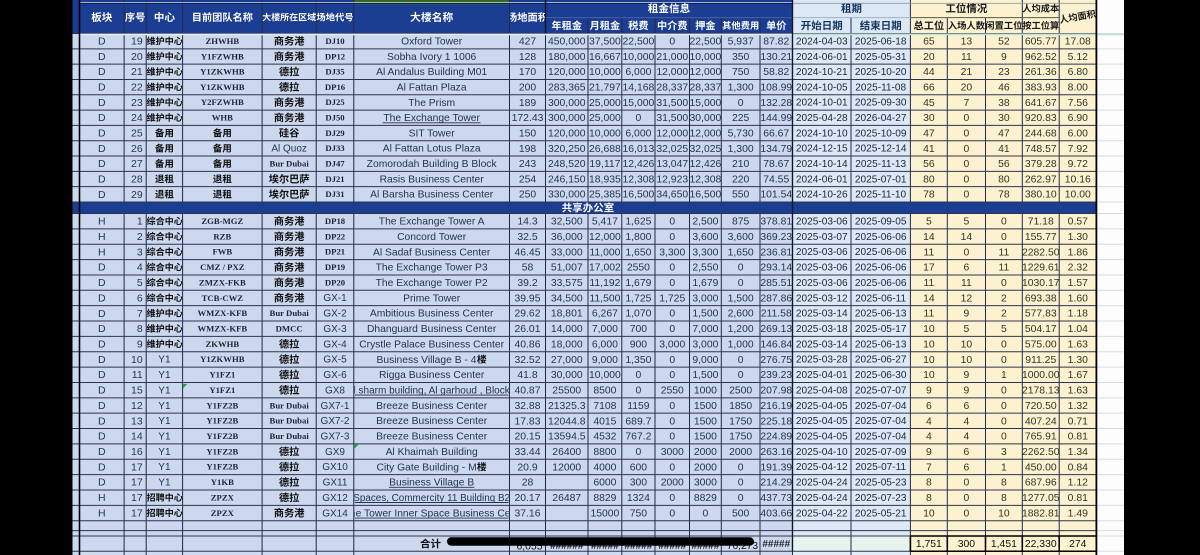 The width and height of the screenshot is (1200, 555). What do you see at coordinates (929, 544) in the screenshot?
I see `svg-text: 1,751` at bounding box center [929, 544].